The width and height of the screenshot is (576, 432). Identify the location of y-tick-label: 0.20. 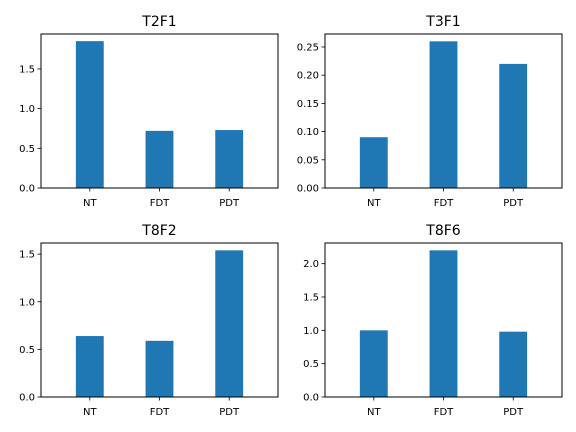
(308, 76).